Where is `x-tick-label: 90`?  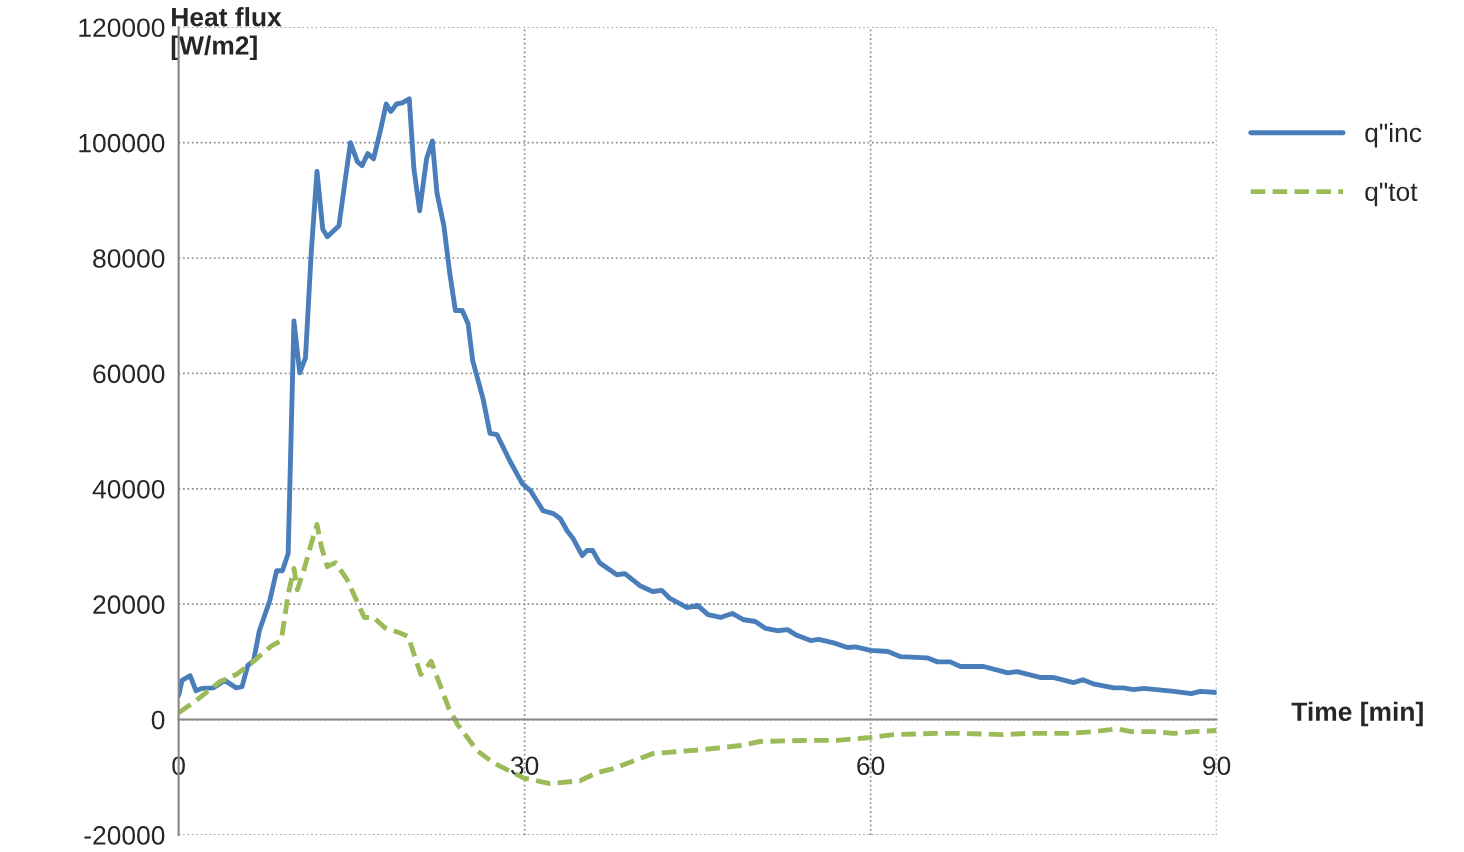 x-tick-label: 90 is located at coordinates (1217, 766).